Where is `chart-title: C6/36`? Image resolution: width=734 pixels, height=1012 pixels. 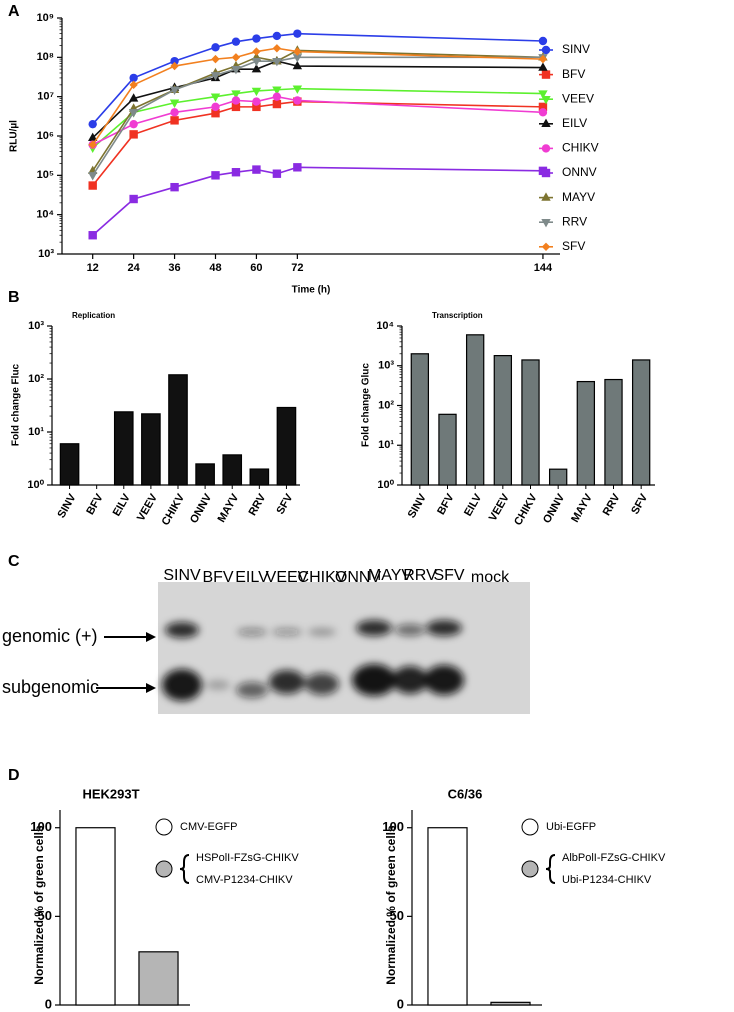 chart-title: C6/36 is located at coordinates (465, 793).